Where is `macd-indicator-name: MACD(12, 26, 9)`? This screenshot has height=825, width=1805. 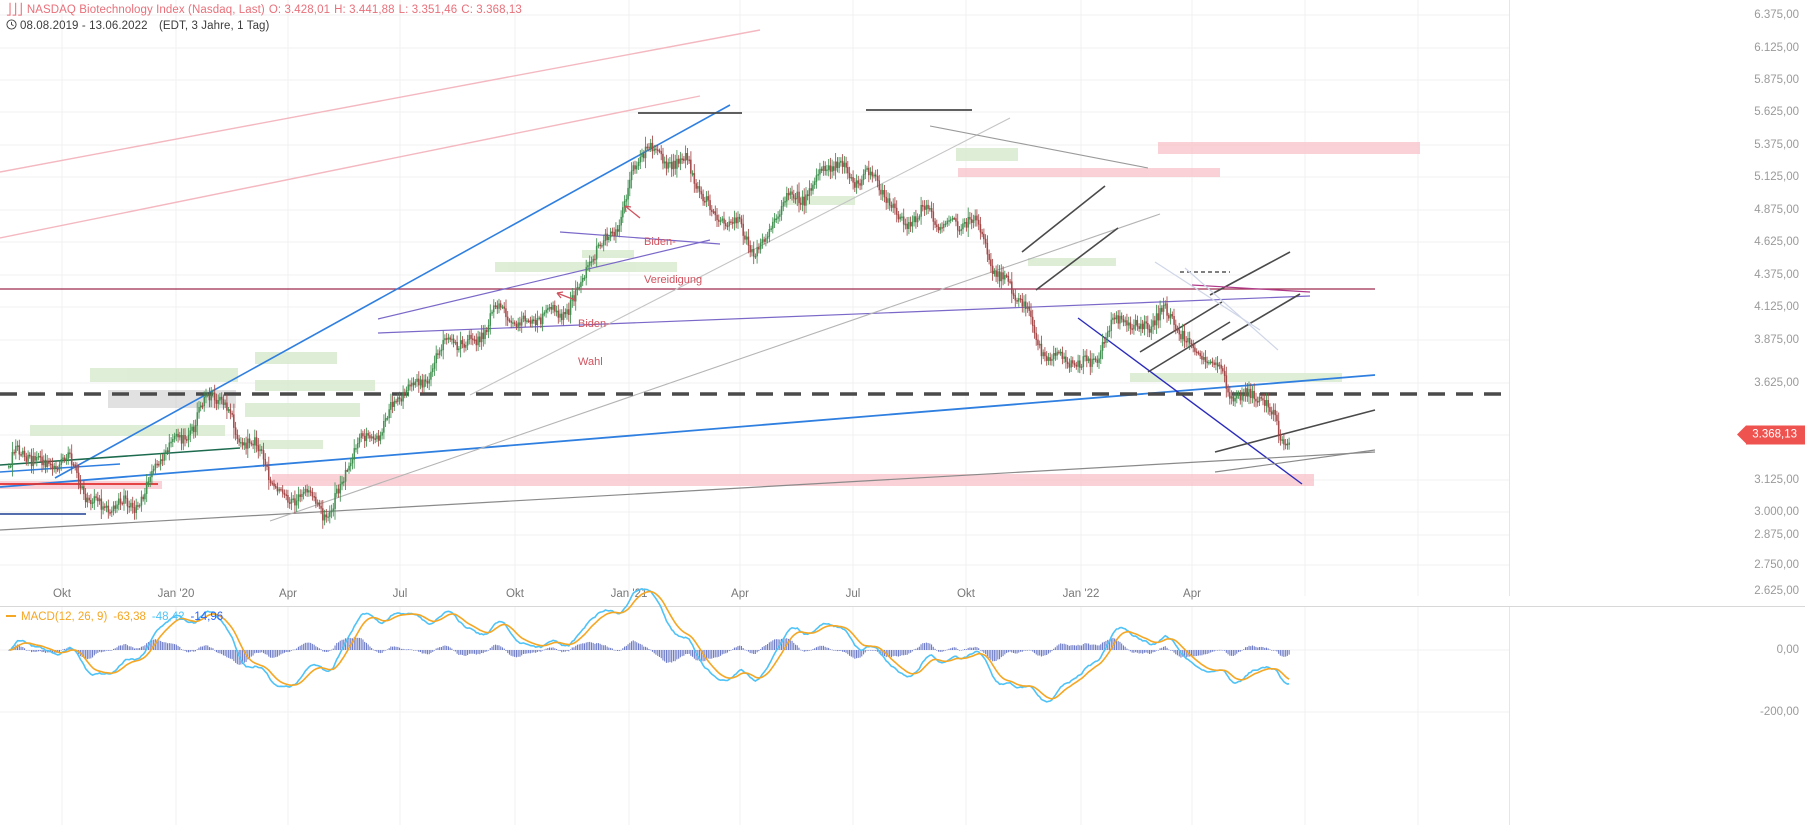 macd-indicator-name: MACD(12, 26, 9) is located at coordinates (64, 617).